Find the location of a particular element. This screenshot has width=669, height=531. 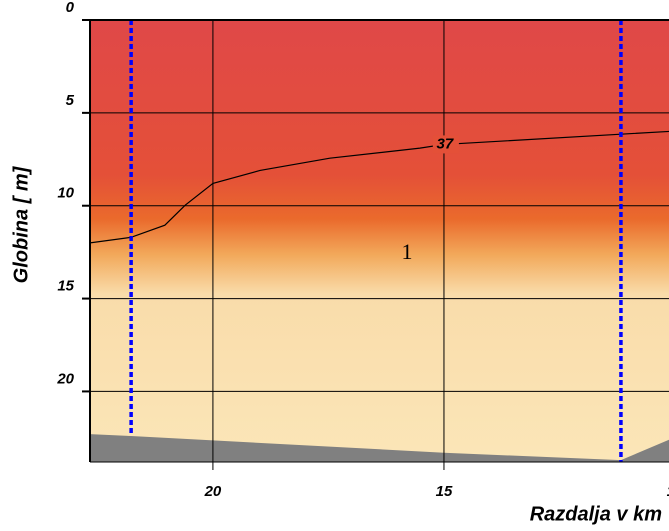

y-axis-title: Globina [ m] is located at coordinates (21, 224).